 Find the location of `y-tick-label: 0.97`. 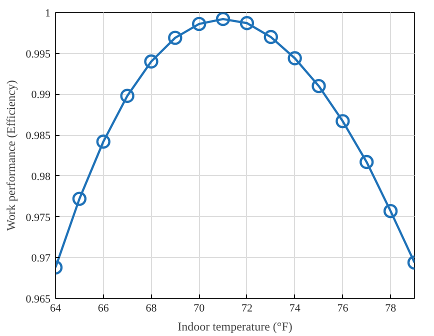

y-tick-label: 0.97 is located at coordinates (41, 258).